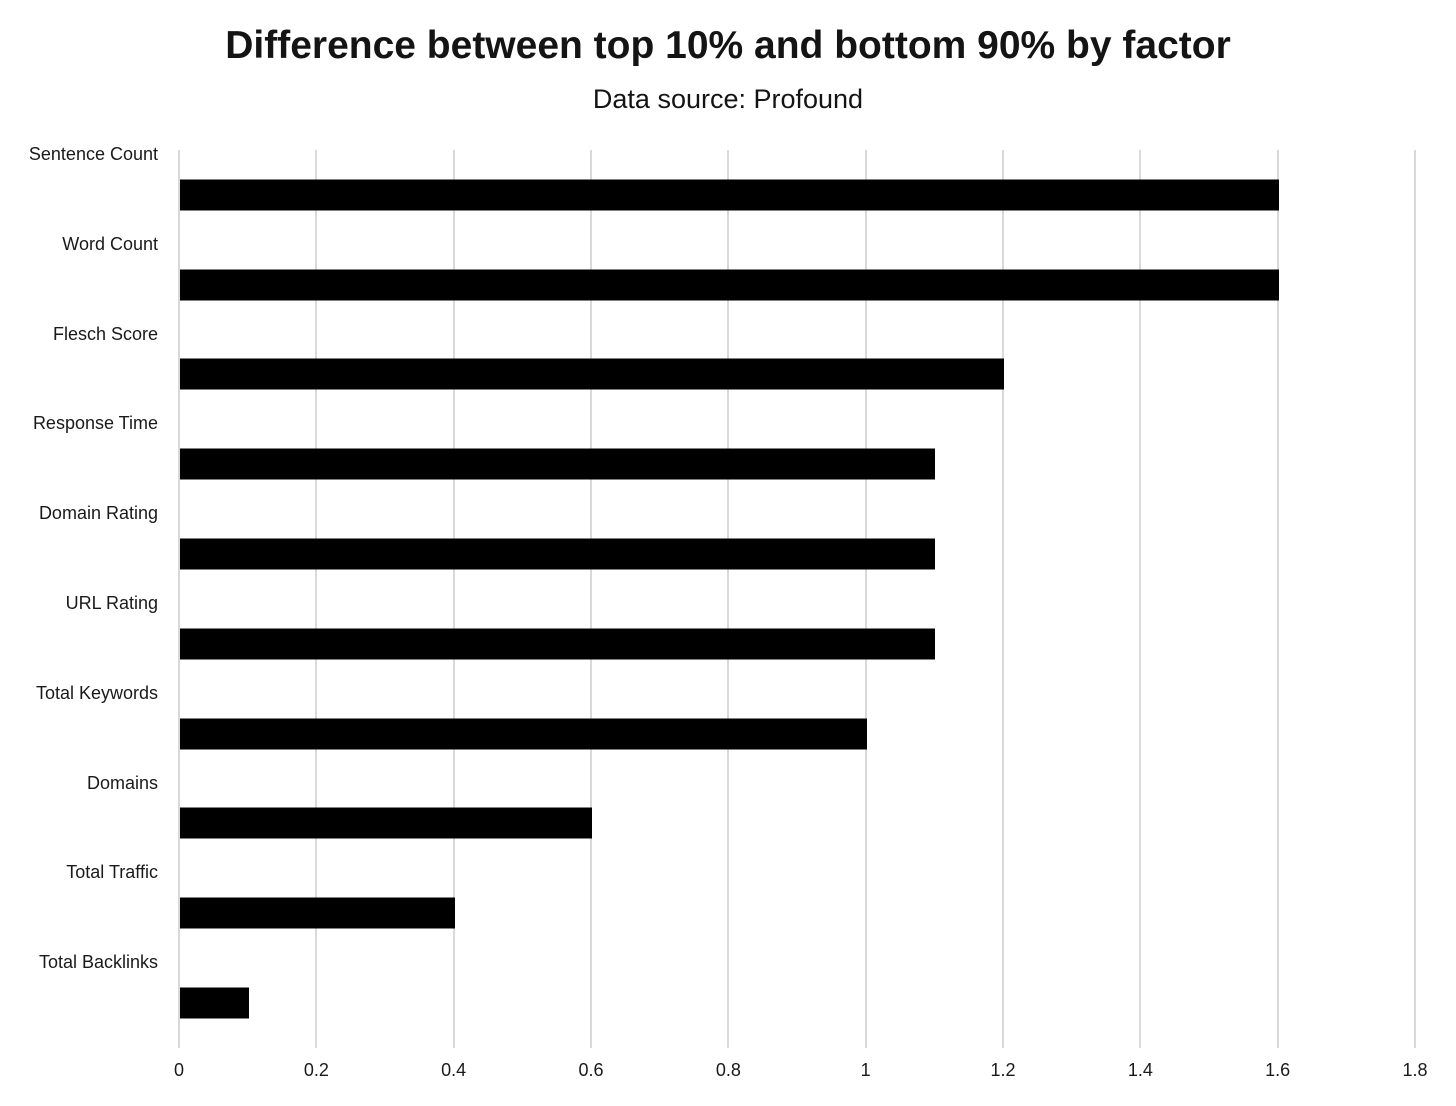 This screenshot has height=1106, width=1456. What do you see at coordinates (1140, 1070) in the screenshot?
I see `x-tick-label-1.4: 1.4` at bounding box center [1140, 1070].